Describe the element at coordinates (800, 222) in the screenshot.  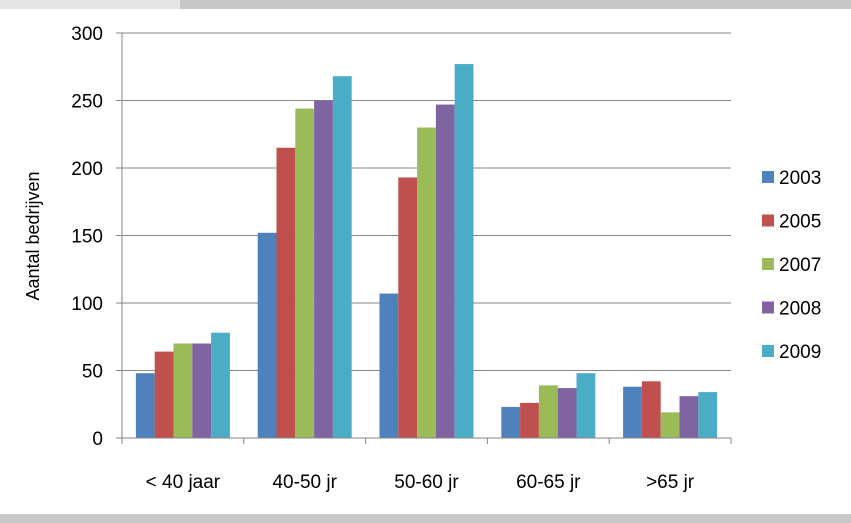
I see `legend-label-2005: 2005` at that location.